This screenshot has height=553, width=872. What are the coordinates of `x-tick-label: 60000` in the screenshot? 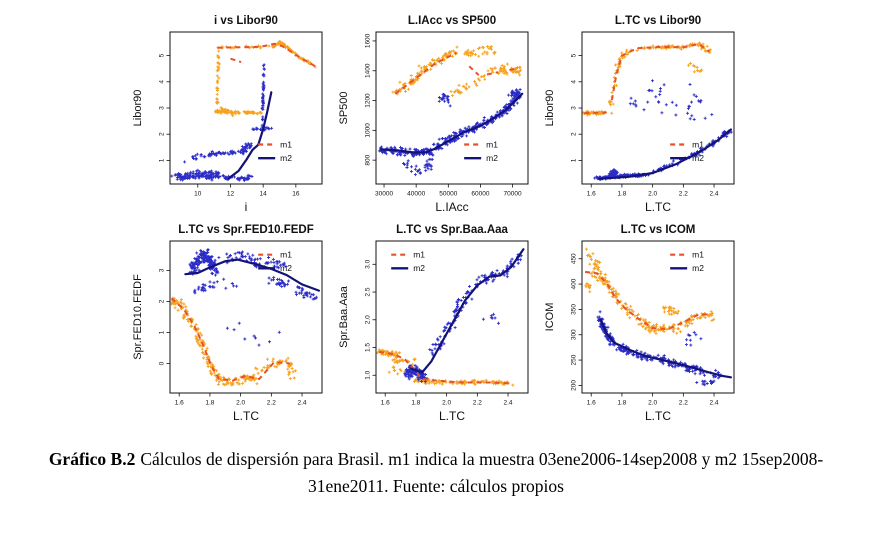 It's located at (480, 194).